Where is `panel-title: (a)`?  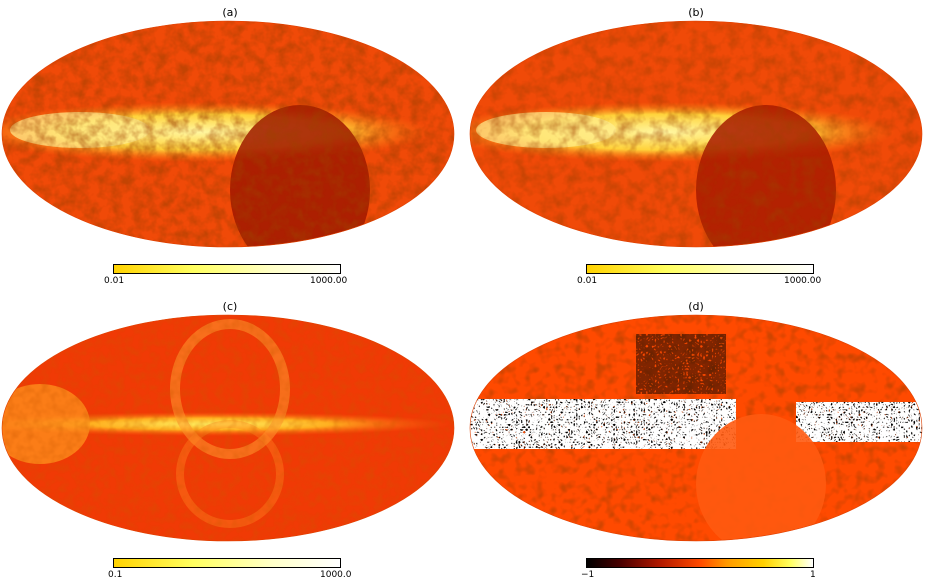
panel-title: (a) is located at coordinates (230, 12).